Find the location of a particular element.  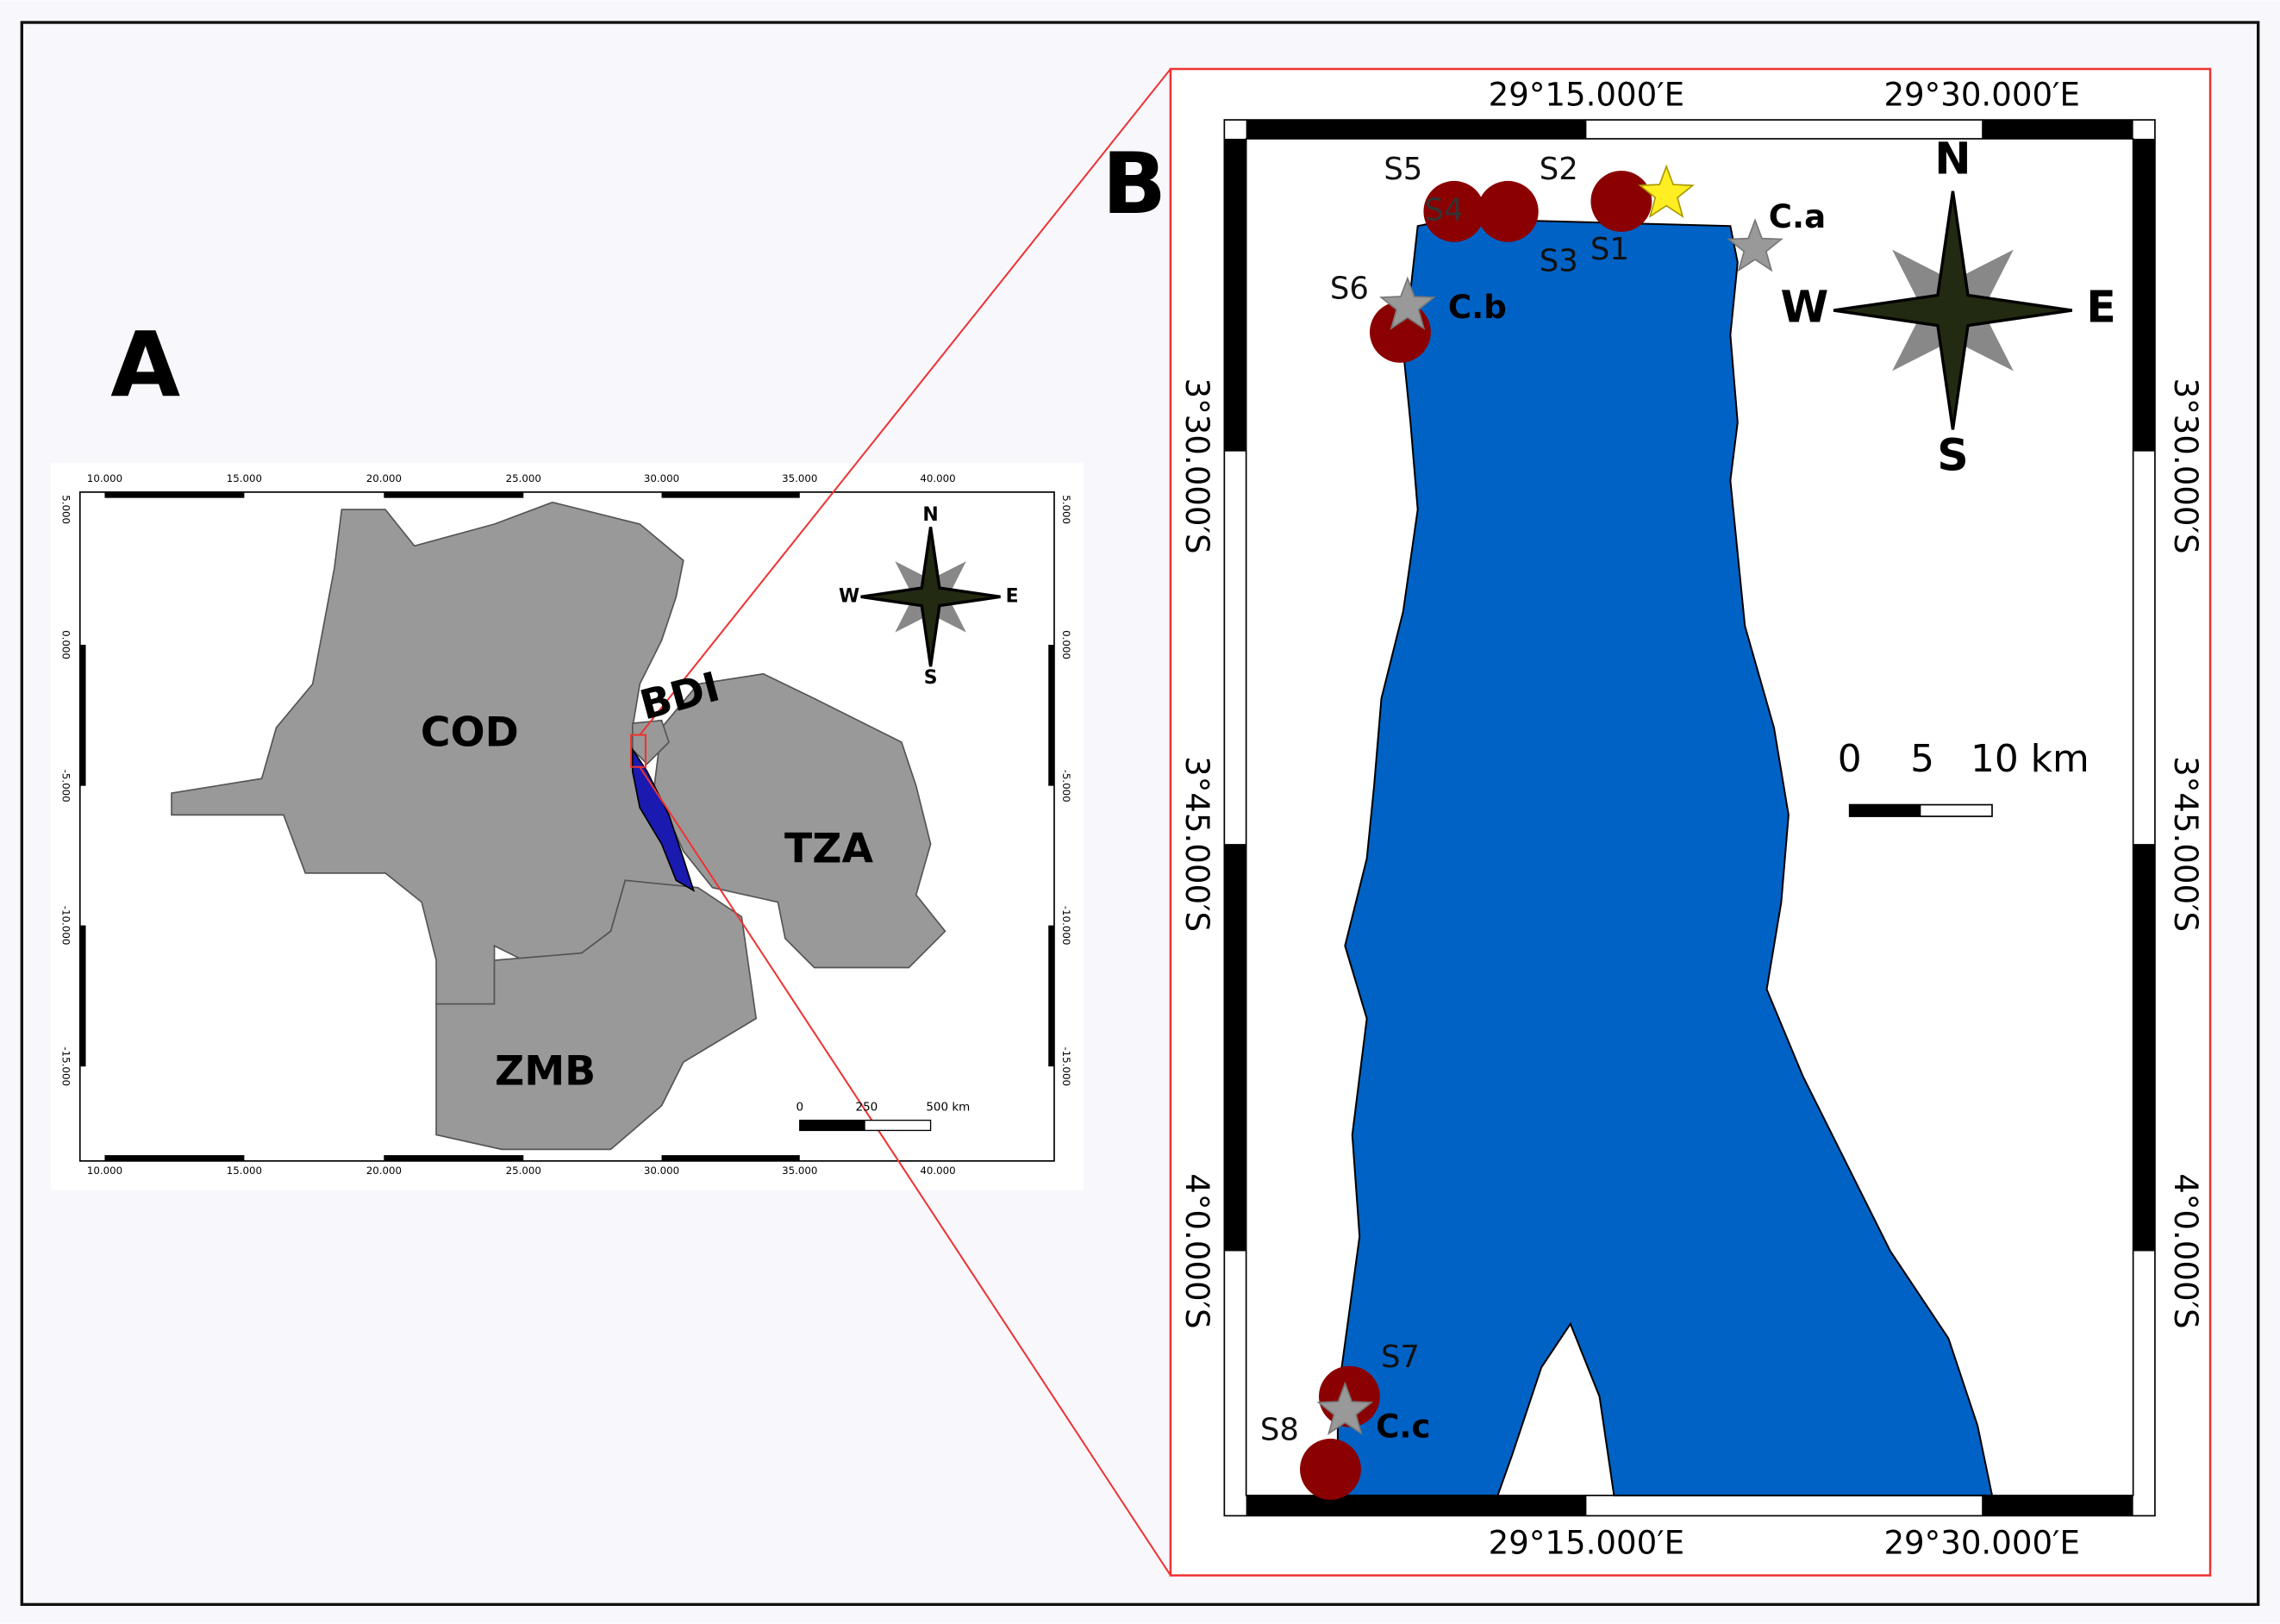

site-label: S1 is located at coordinates (1610, 250).